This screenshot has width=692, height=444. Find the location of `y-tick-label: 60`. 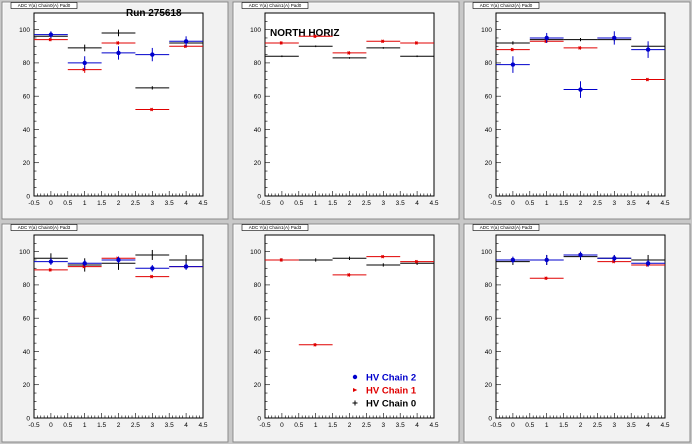

y-tick-label: 60 is located at coordinates (258, 96).